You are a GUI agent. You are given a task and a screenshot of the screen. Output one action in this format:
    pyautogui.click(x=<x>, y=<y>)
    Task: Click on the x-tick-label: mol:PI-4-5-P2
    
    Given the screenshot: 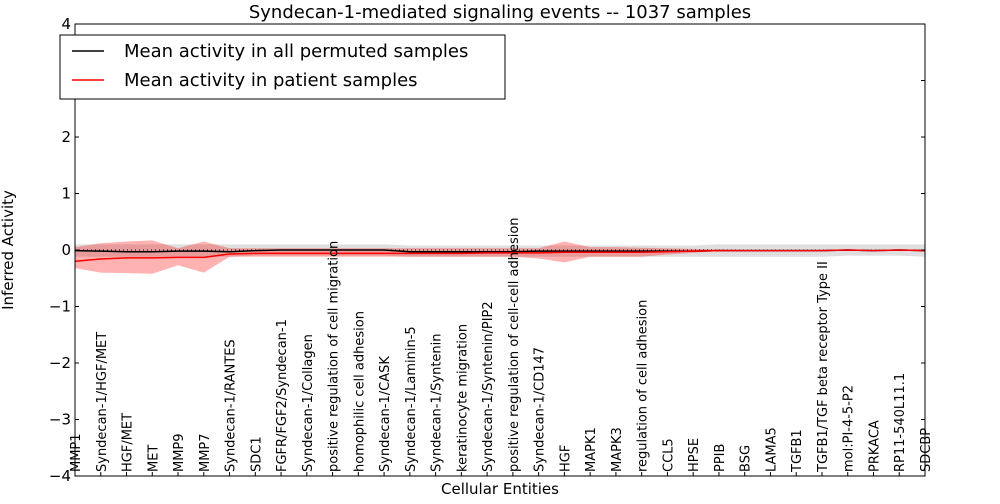 What is the action you would take?
    pyautogui.click(x=849, y=428)
    